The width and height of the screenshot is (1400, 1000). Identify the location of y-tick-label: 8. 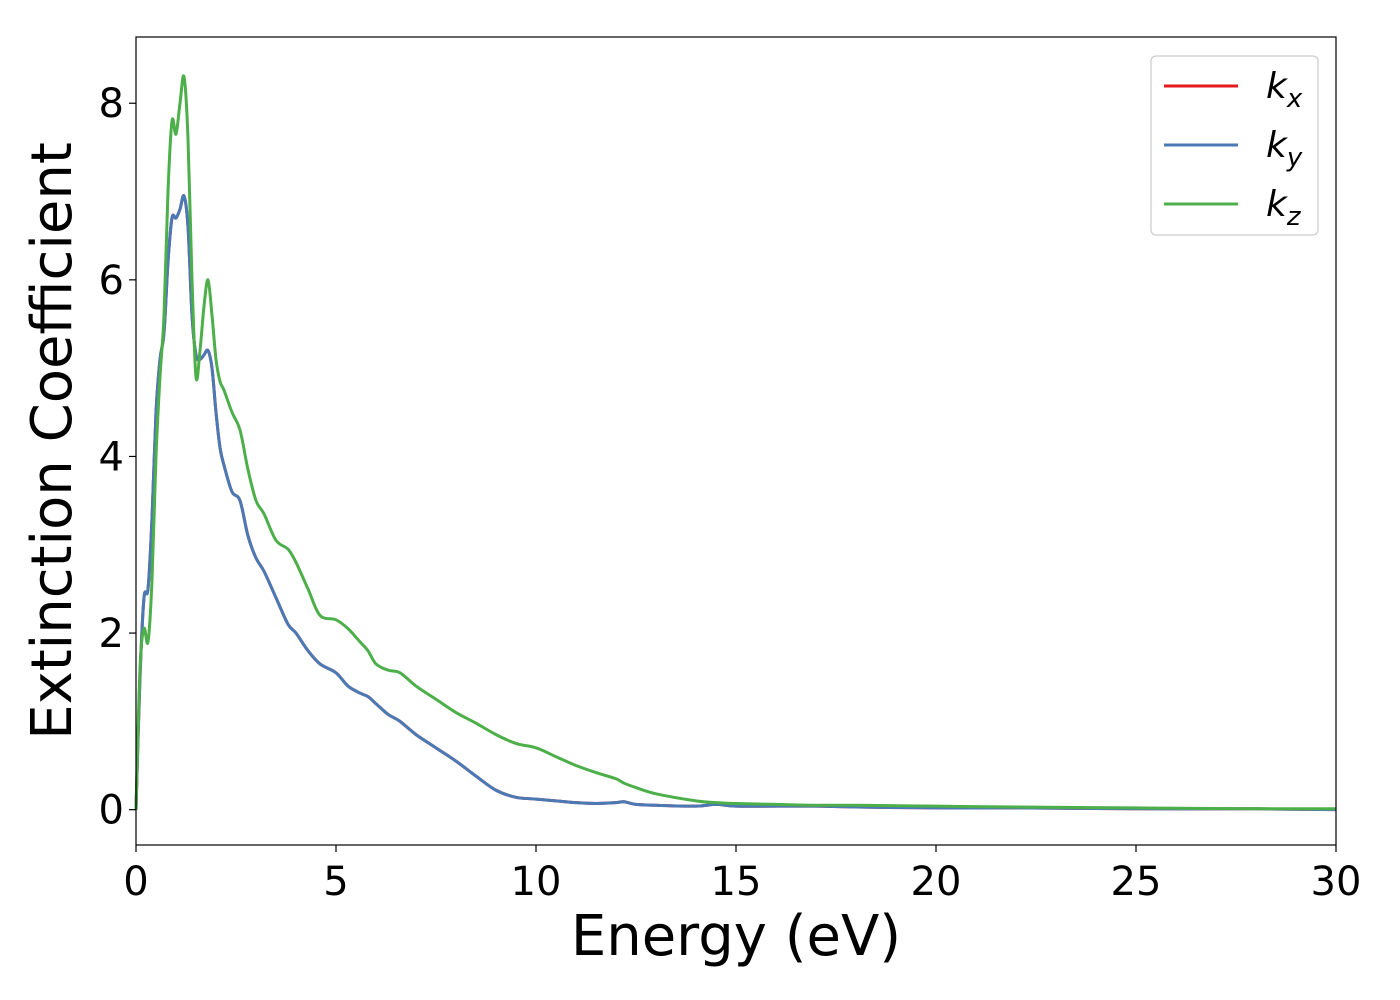
(111, 104).